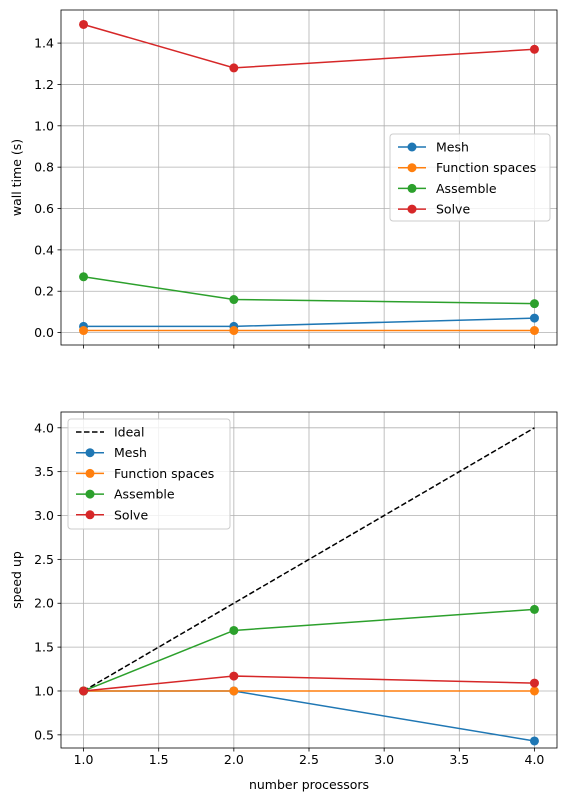 The image size is (567, 802). Describe the element at coordinates (459, 759) in the screenshot. I see `x-tick-label: 3.5` at that location.